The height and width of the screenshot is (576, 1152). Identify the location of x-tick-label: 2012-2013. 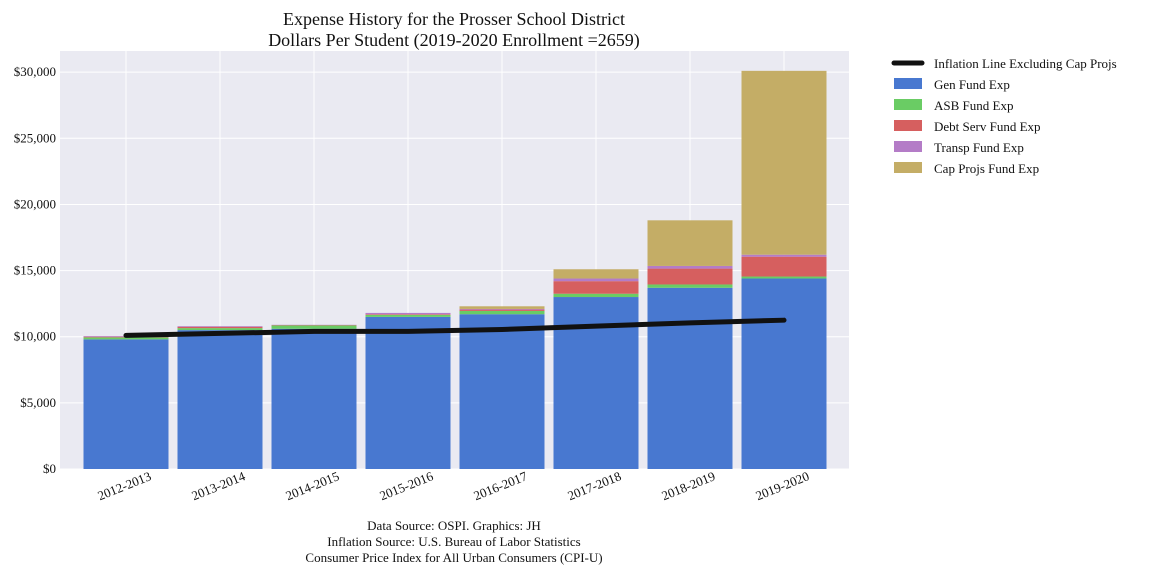
(124, 485).